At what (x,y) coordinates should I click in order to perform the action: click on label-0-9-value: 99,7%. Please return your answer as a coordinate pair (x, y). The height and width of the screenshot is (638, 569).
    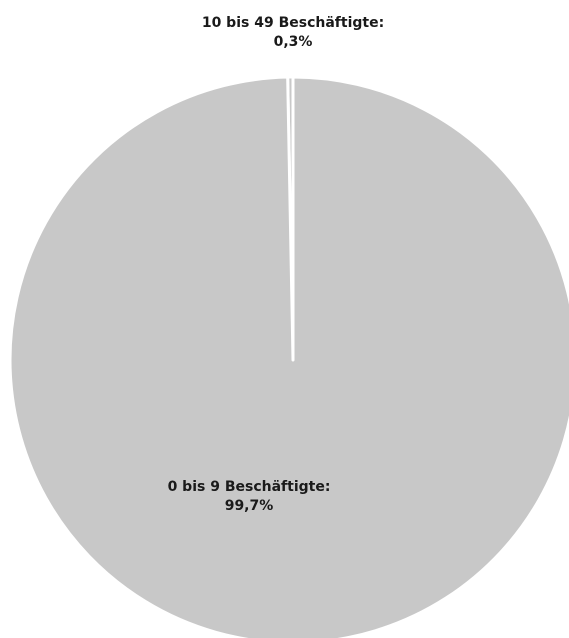
    Looking at the image, I should click on (249, 506).